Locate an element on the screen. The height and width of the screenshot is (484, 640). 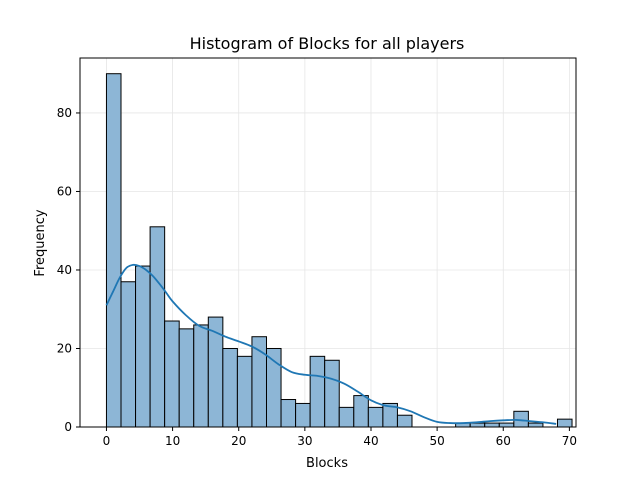
y-tick-label: 60 is located at coordinates (64, 191).